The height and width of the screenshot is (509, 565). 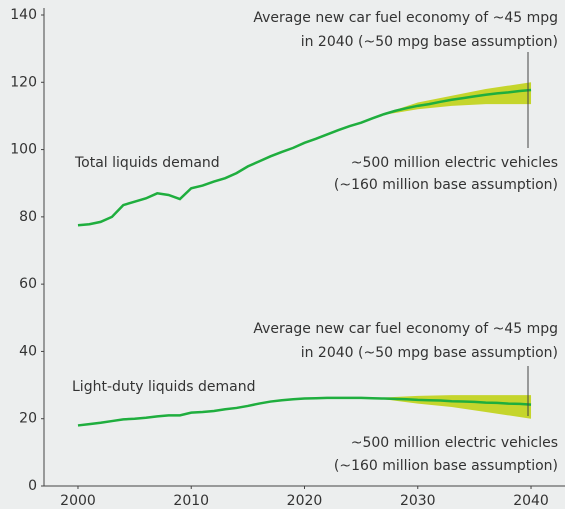 I want to click on series-line, so click(x=304, y=411).